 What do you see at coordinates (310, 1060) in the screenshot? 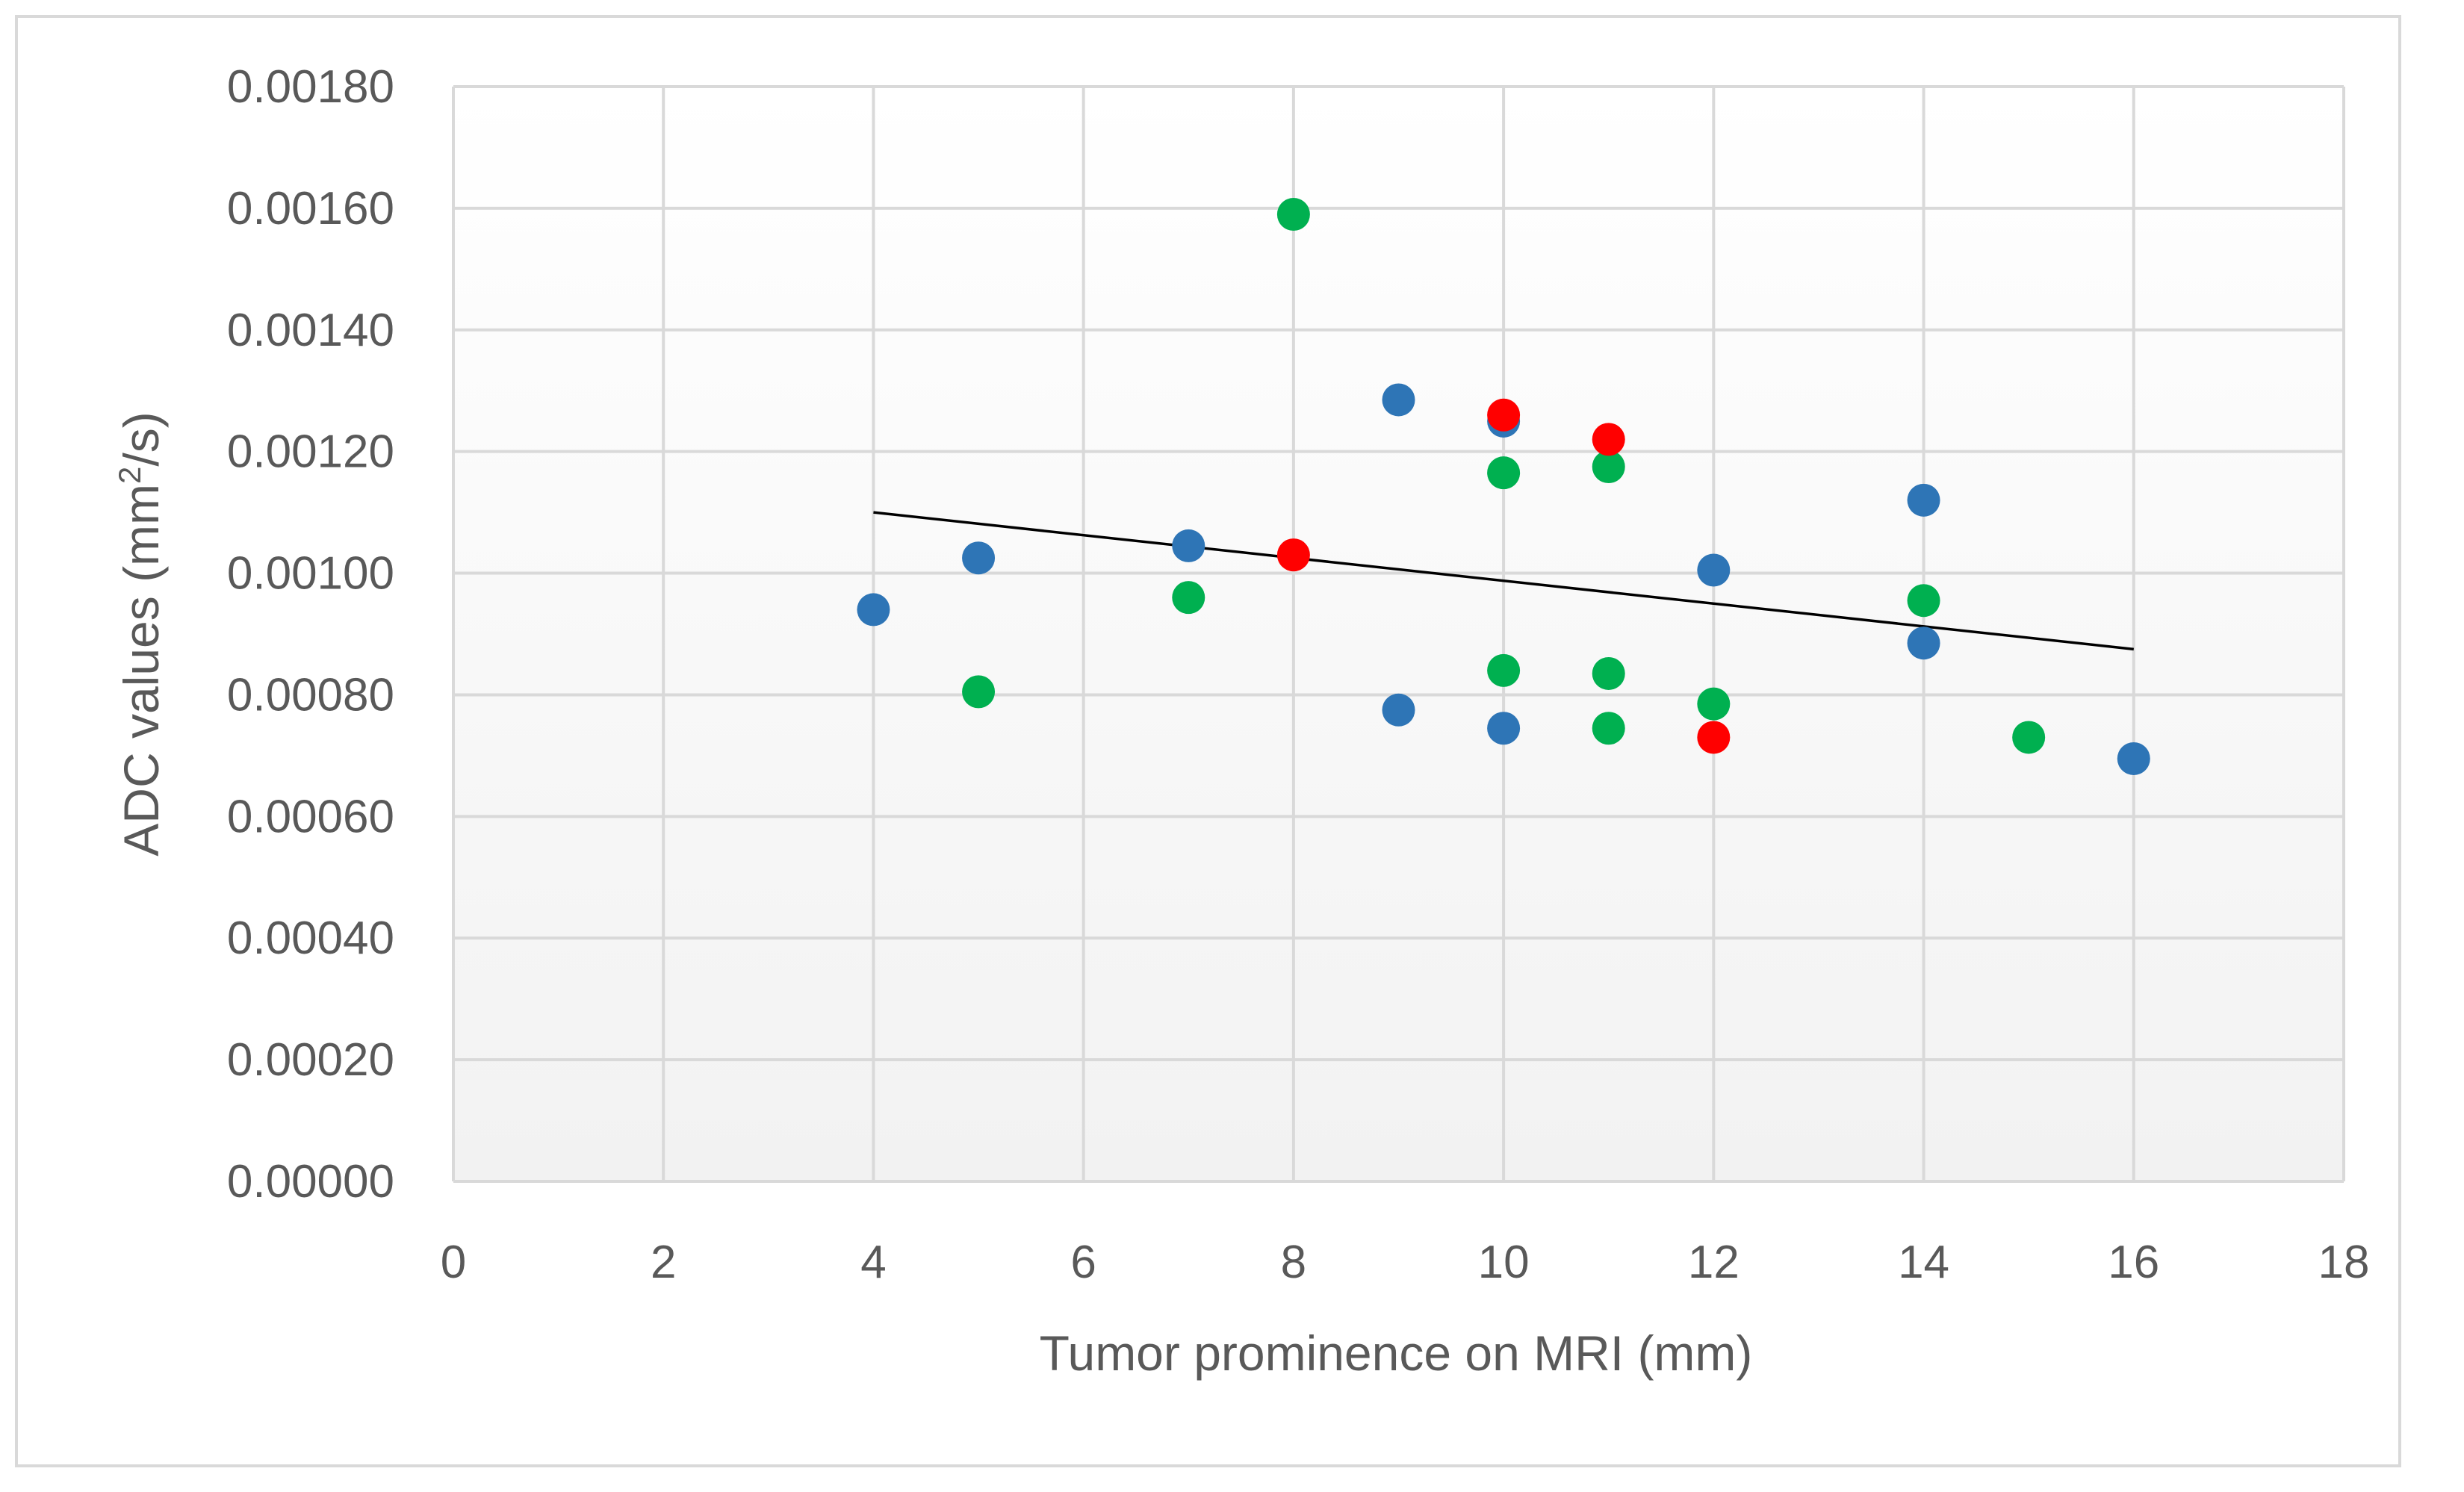
I see `y-tick-label: 0.00020` at bounding box center [310, 1060].